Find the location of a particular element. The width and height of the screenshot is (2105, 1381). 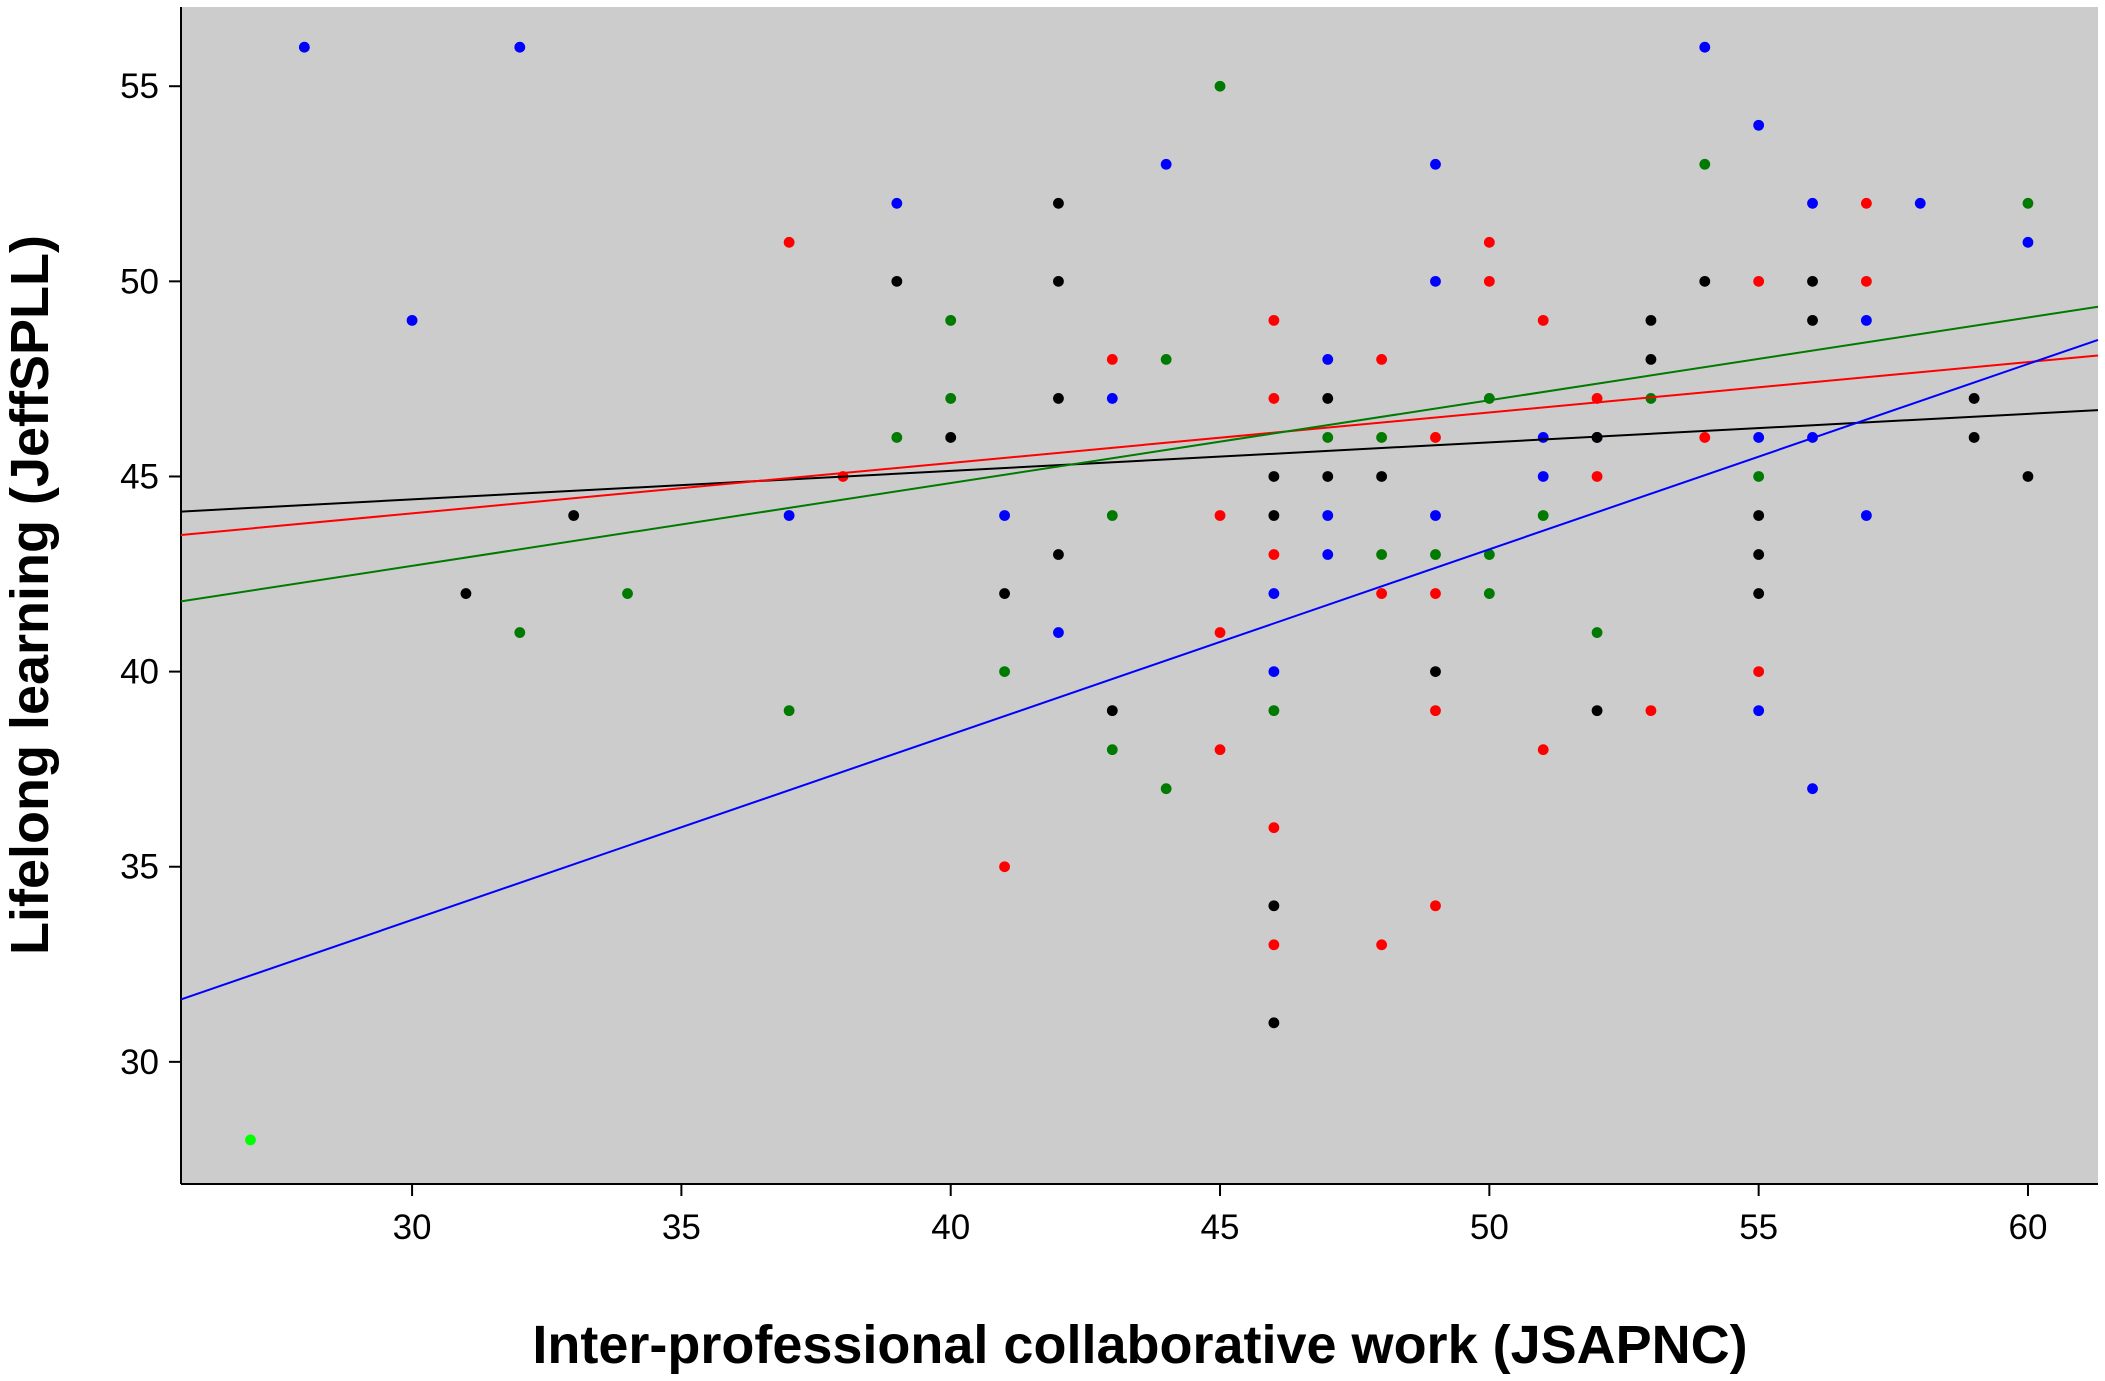

x-tick-label: 45 is located at coordinates (1220, 1227).